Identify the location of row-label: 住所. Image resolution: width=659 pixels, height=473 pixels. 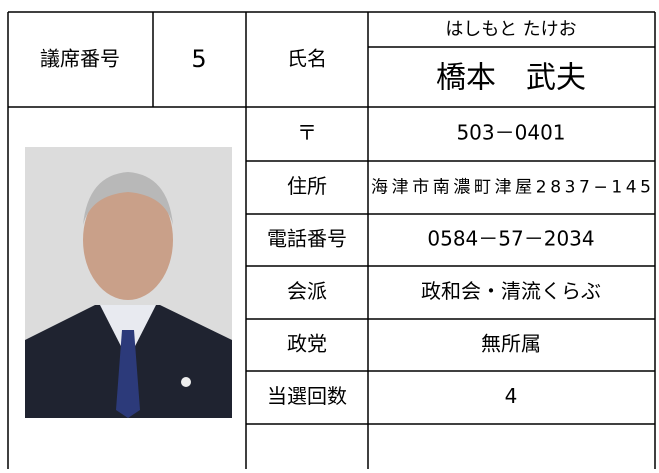
(307, 186).